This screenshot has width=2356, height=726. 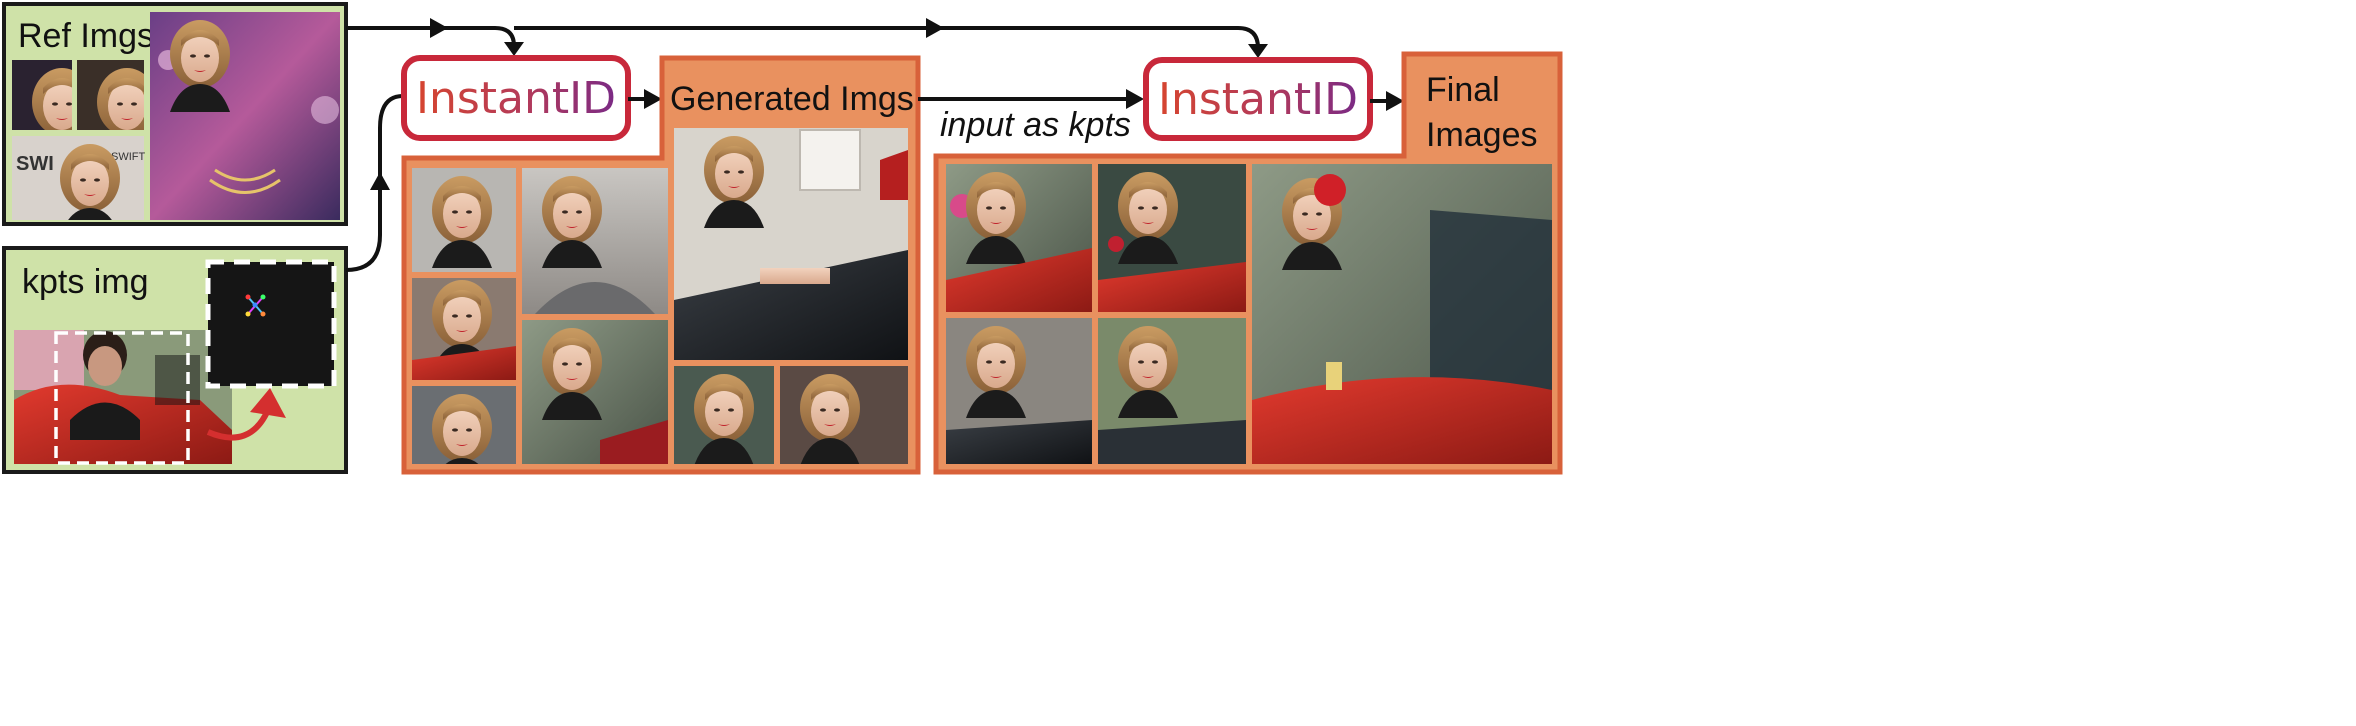 What do you see at coordinates (238, 424) in the screenshot?
I see `kpts-extract-arrow` at bounding box center [238, 424].